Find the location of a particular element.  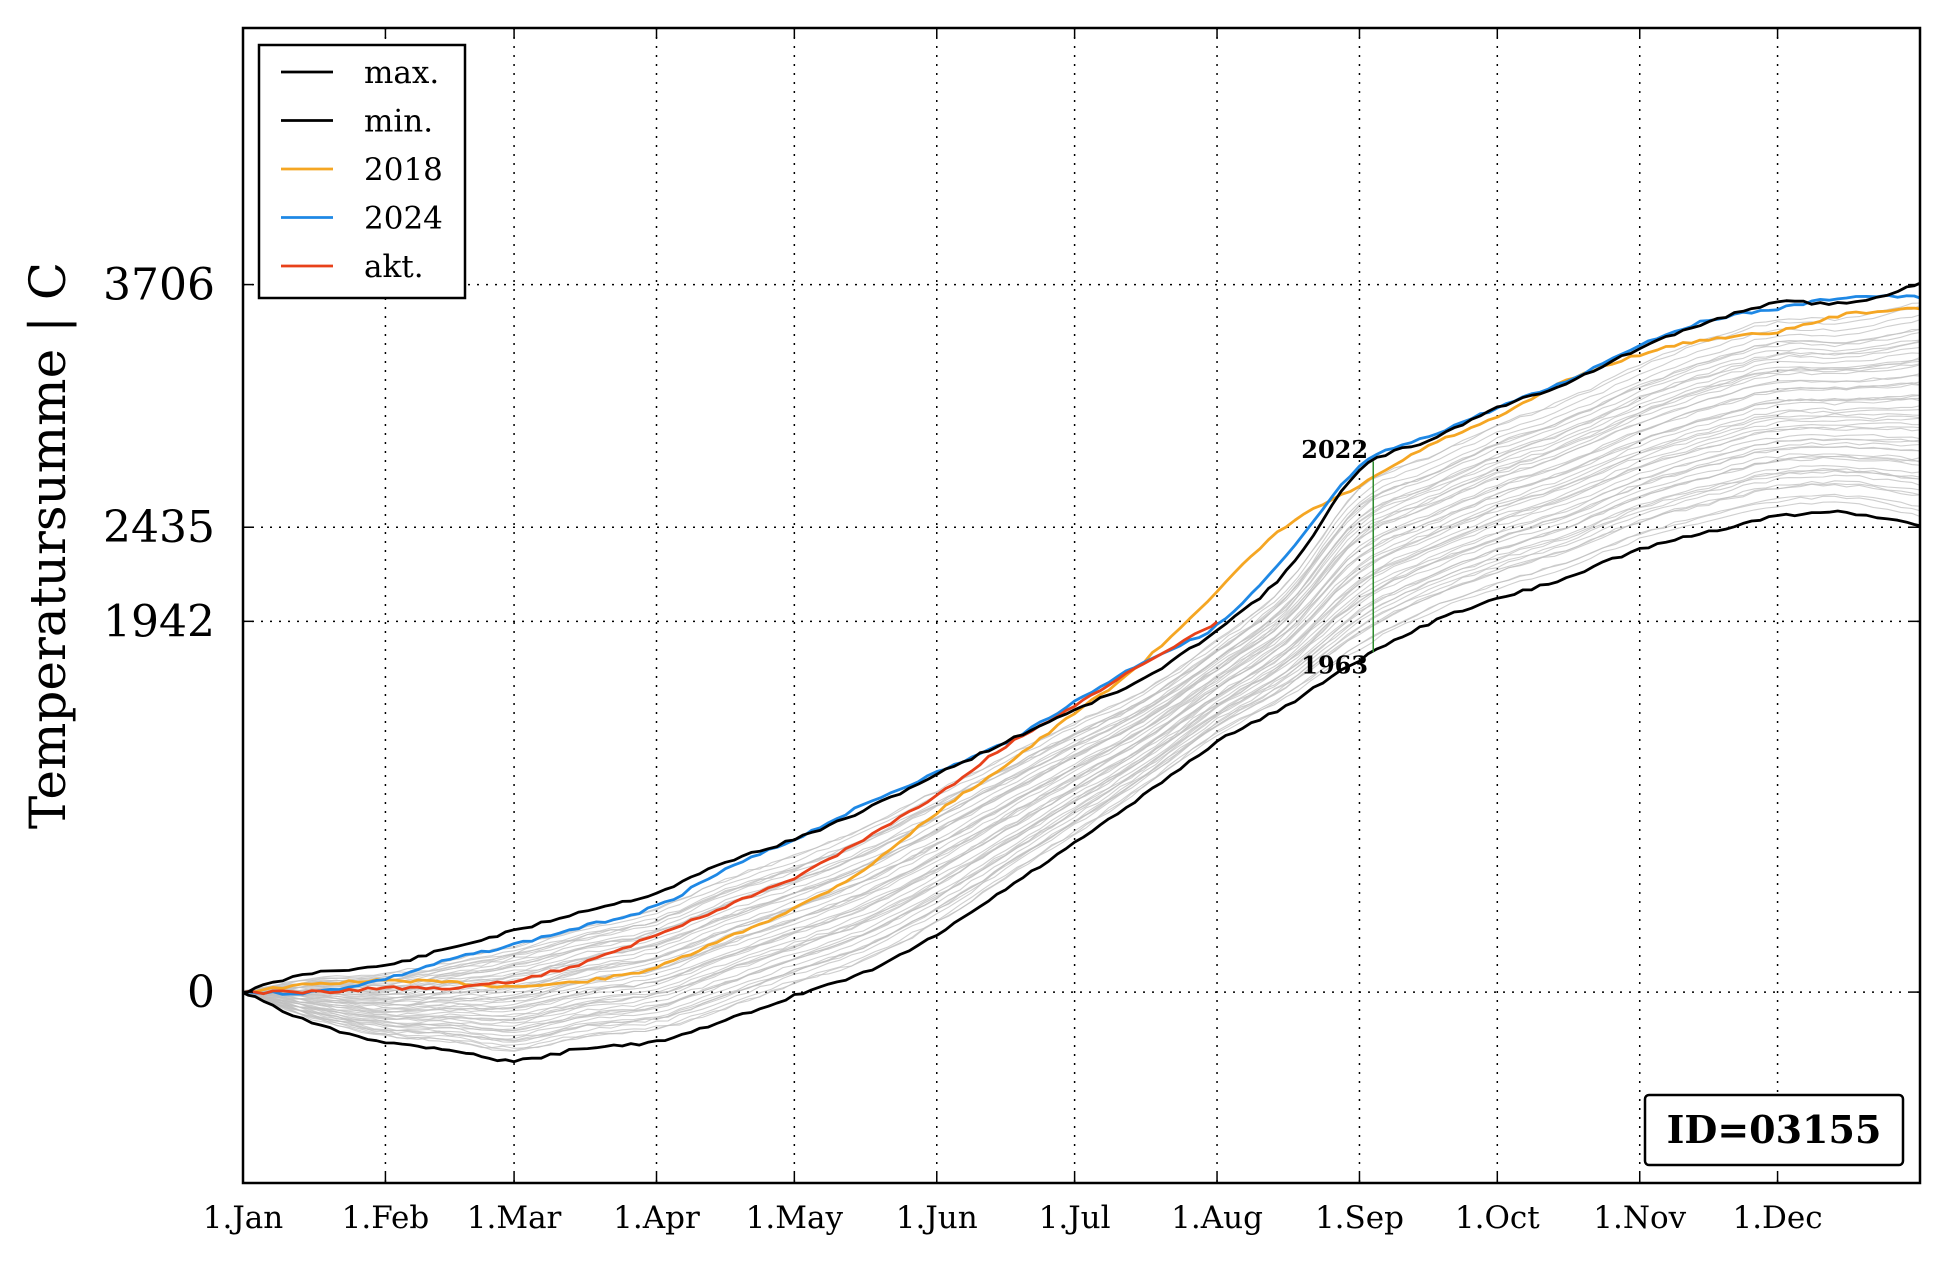

annotation-label: 1963 is located at coordinates (1334, 665).